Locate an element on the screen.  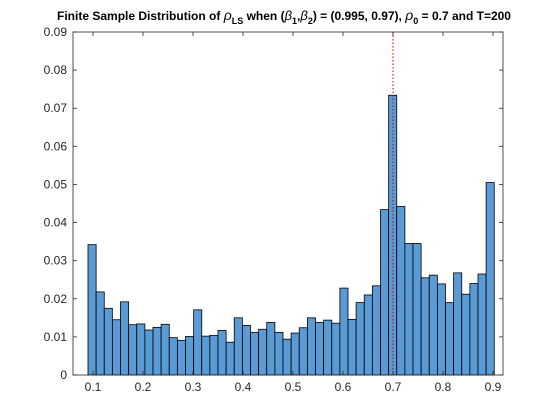
x-tick-label: 0.7 is located at coordinates (393, 387).